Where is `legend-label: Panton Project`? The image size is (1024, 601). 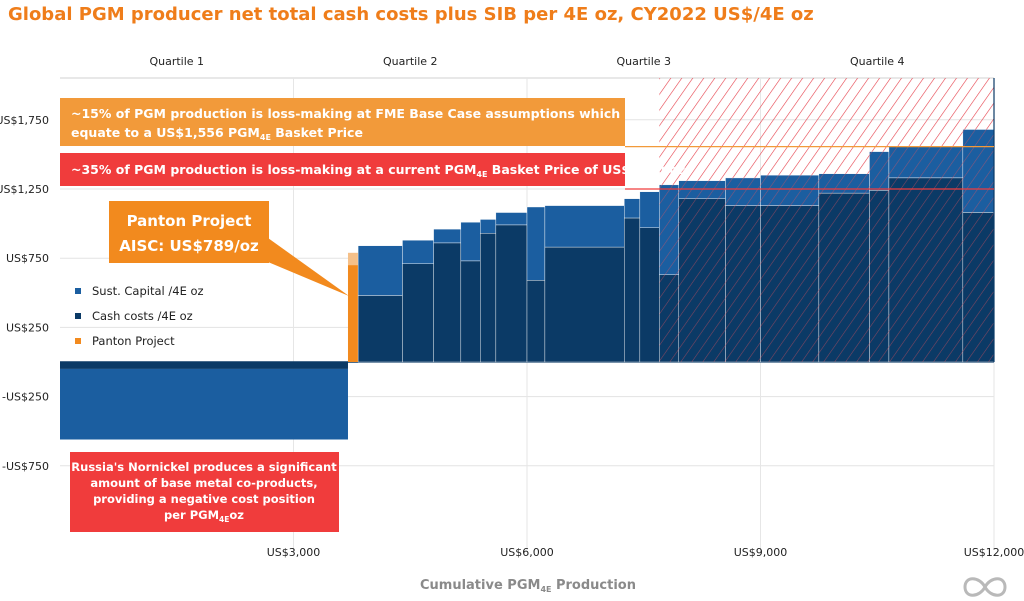
legend-label: Panton Project is located at coordinates (133, 341).